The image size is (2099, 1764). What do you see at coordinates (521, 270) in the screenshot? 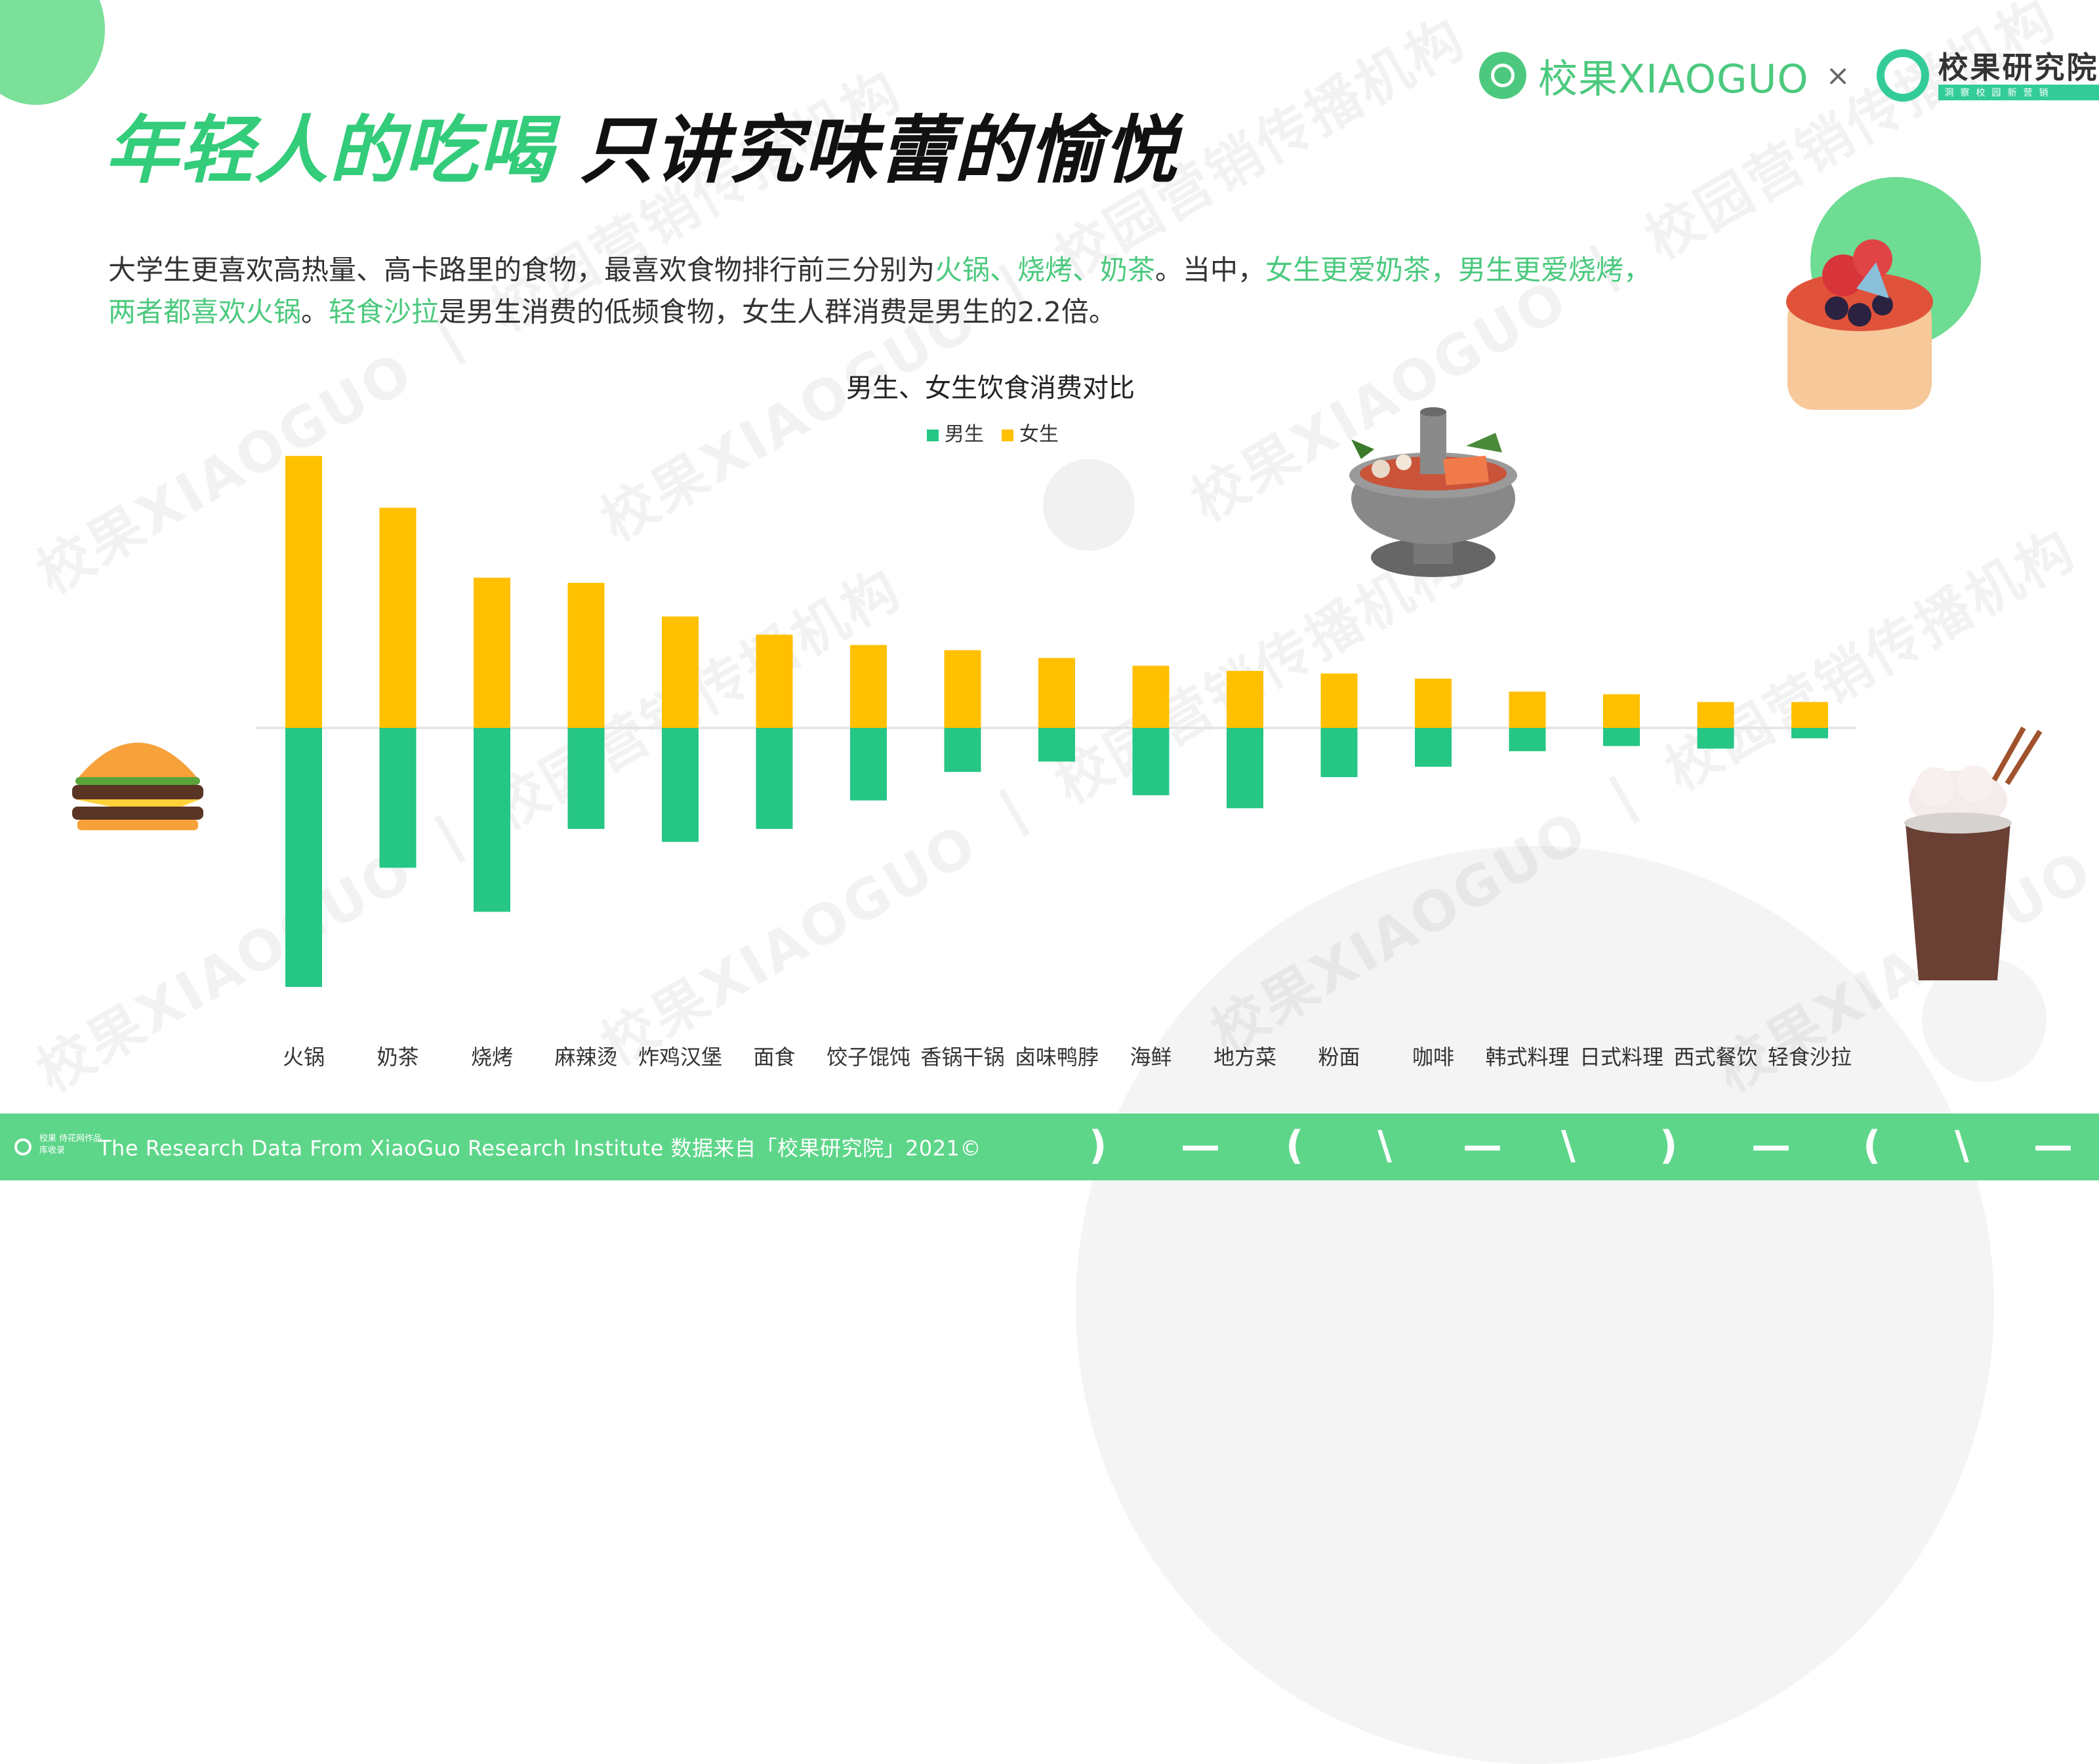
I see `intro-text: 大学生更喜欢高热量、高卡路里的食物，最喜欢食物排行前三分别为` at bounding box center [521, 270].